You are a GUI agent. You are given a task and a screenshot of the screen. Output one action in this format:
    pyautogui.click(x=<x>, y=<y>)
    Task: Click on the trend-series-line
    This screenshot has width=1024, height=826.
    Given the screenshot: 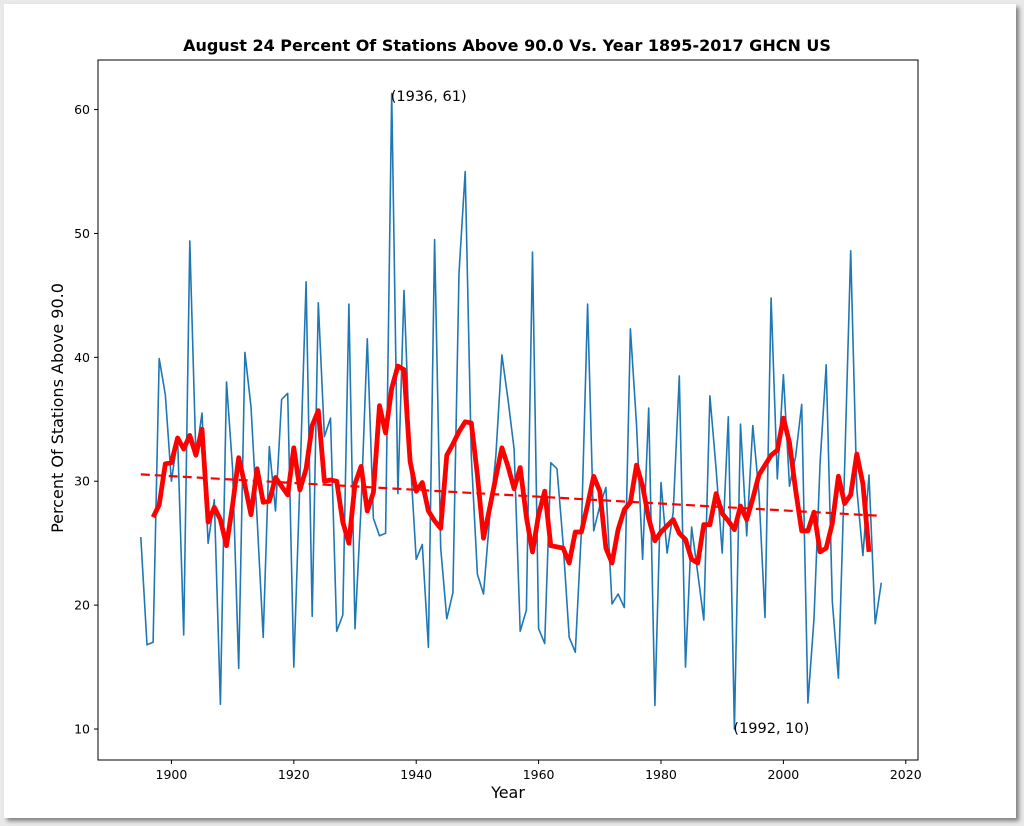 What is the action you would take?
    pyautogui.click(x=511, y=495)
    